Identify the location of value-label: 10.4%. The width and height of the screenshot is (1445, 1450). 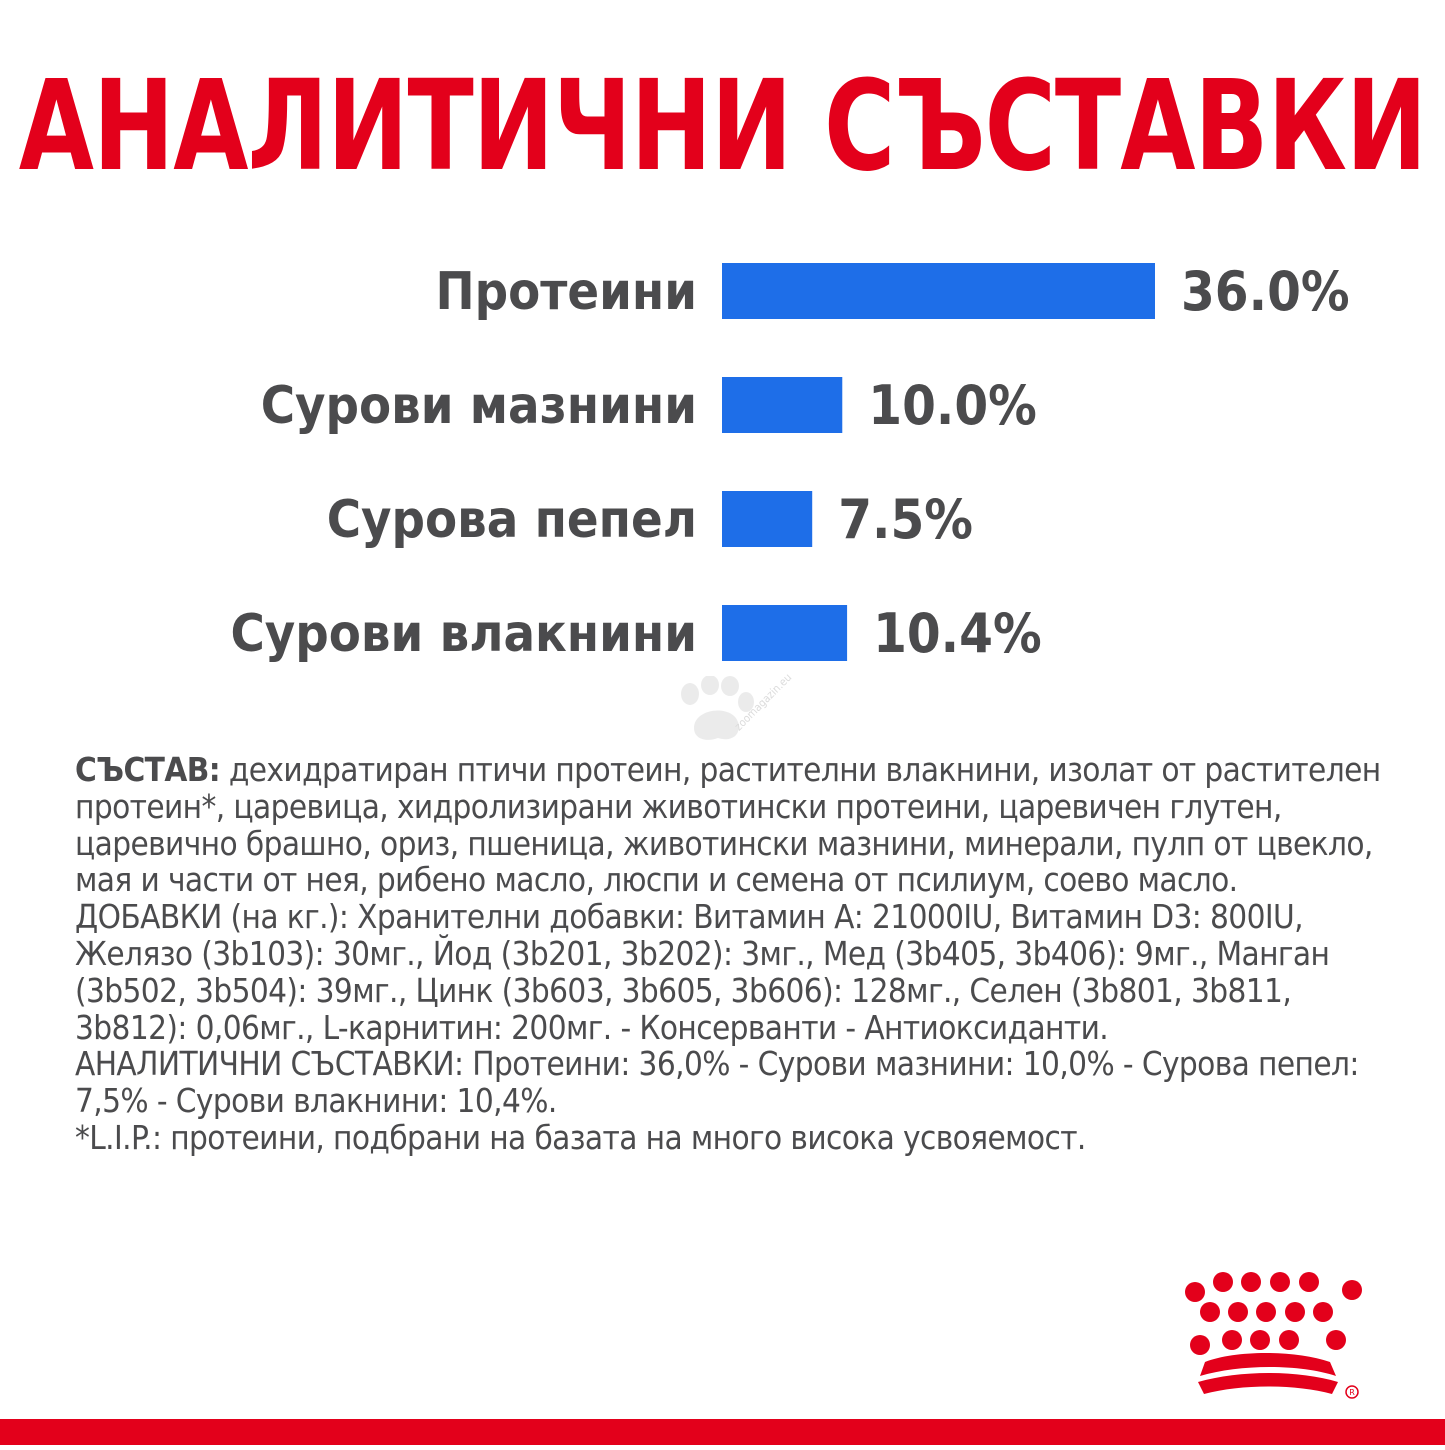
(957, 633).